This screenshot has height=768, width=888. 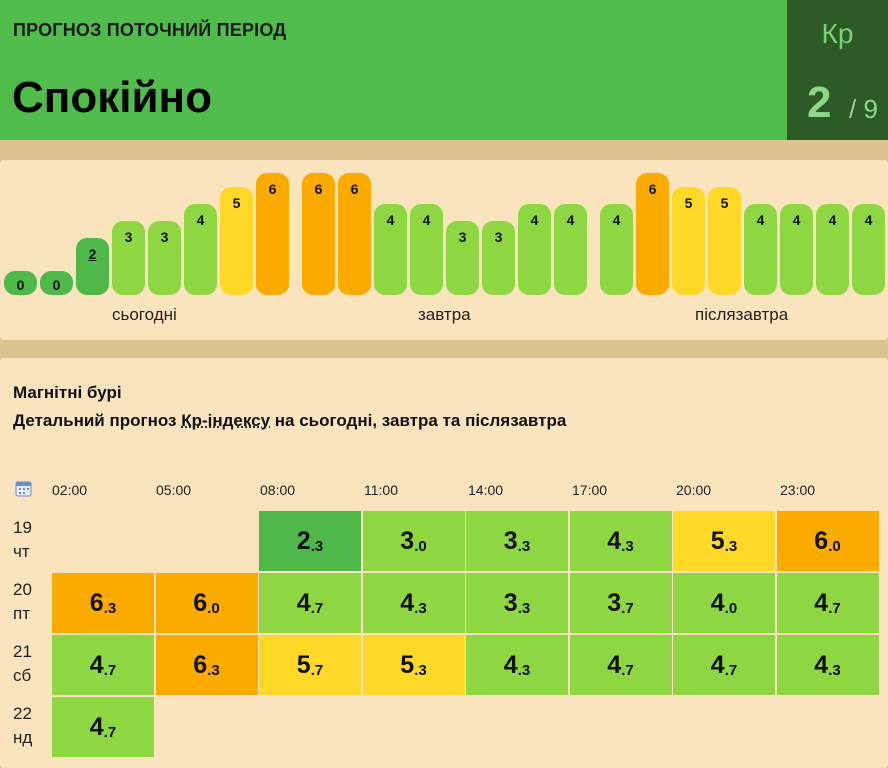 What do you see at coordinates (67, 392) in the screenshot?
I see `storms-title: Магнітні бурі` at bounding box center [67, 392].